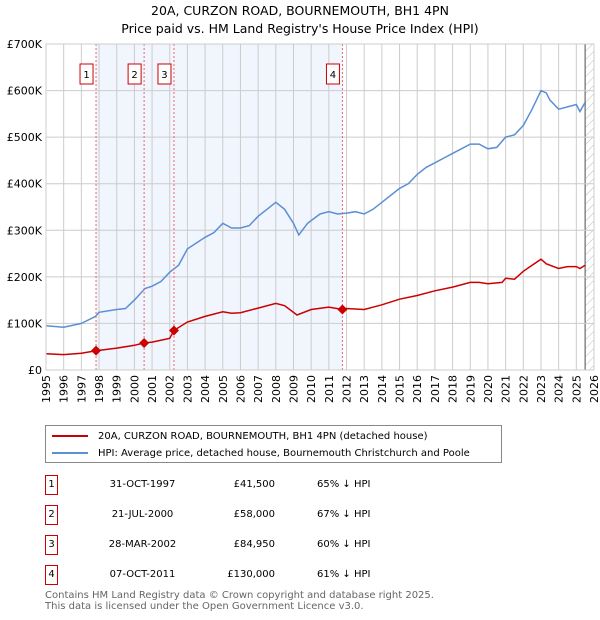 The height and width of the screenshot is (620, 600). I want to click on transaction-row: 3 28-MAR-2002 £84,950 60% ↓ HPI, so click(245, 545).